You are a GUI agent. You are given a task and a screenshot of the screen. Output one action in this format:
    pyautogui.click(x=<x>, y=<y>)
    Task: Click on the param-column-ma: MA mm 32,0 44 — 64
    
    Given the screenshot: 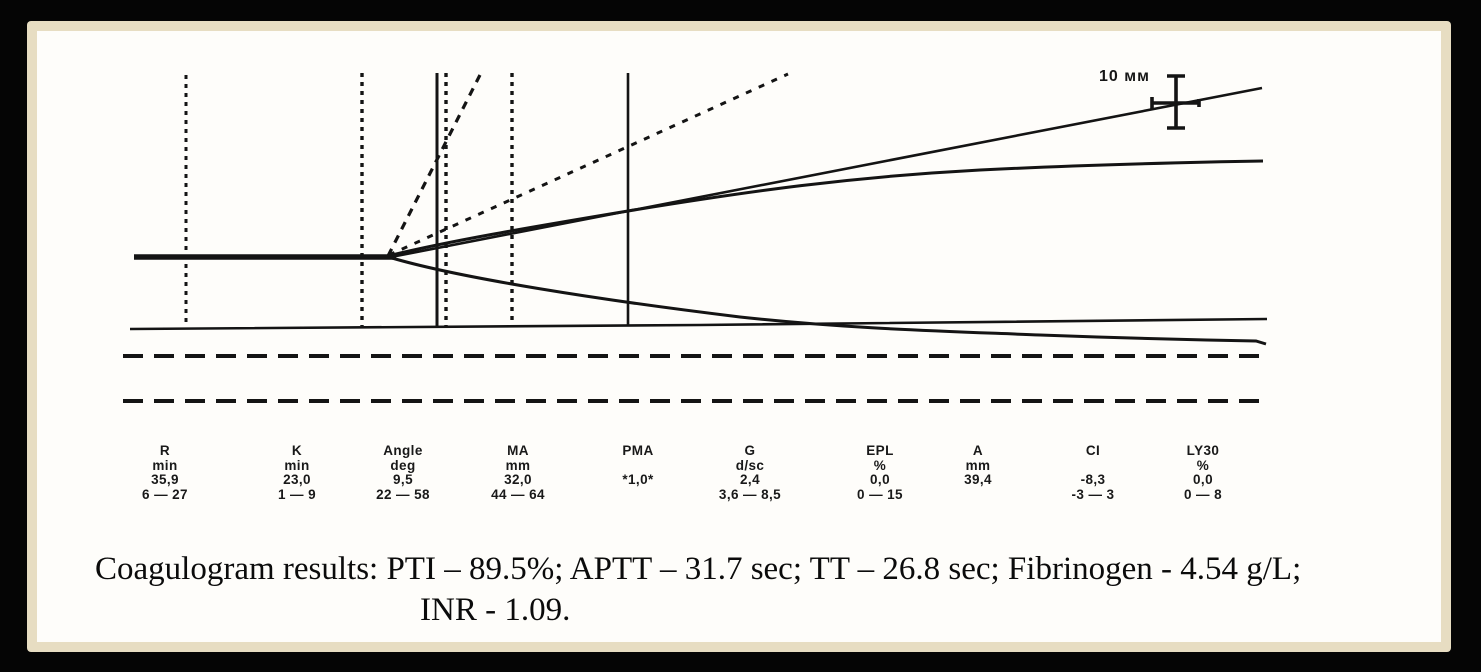 What is the action you would take?
    pyautogui.click(x=518, y=472)
    